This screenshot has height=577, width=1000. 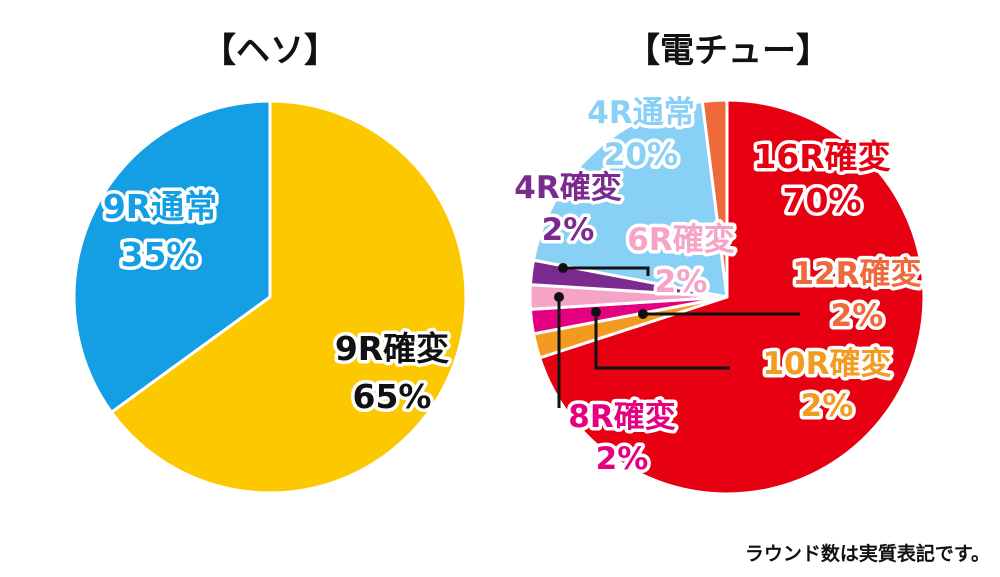 What do you see at coordinates (606, 271) in the screenshot?
I see `leader-6r` at bounding box center [606, 271].